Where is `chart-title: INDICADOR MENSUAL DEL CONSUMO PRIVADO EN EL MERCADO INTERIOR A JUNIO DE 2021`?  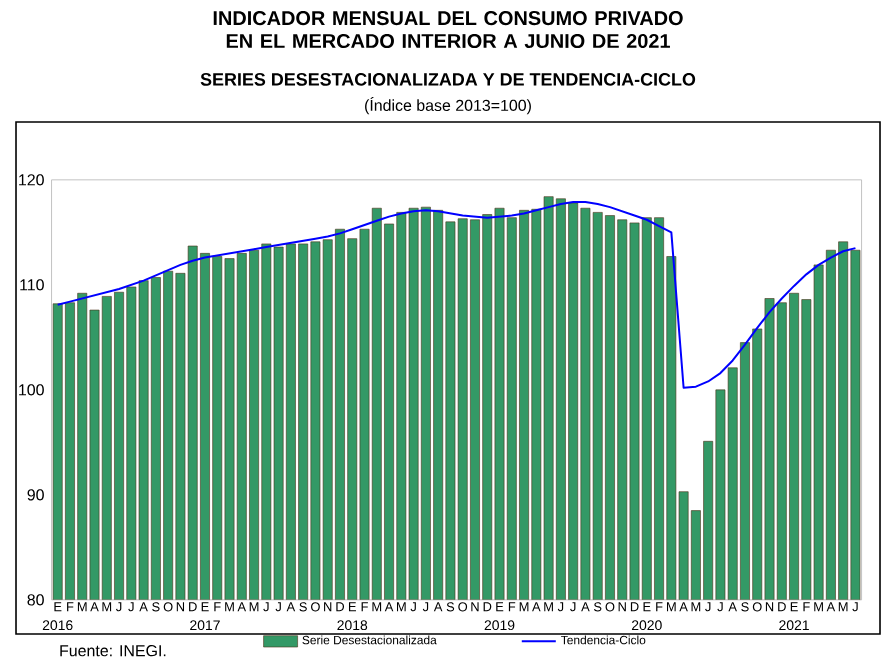 chart-title: INDICADOR MENSUAL DEL CONSUMO PRIVADO EN EL MERCADO INTERIOR A JUNIO DE 2021 is located at coordinates (448, 30).